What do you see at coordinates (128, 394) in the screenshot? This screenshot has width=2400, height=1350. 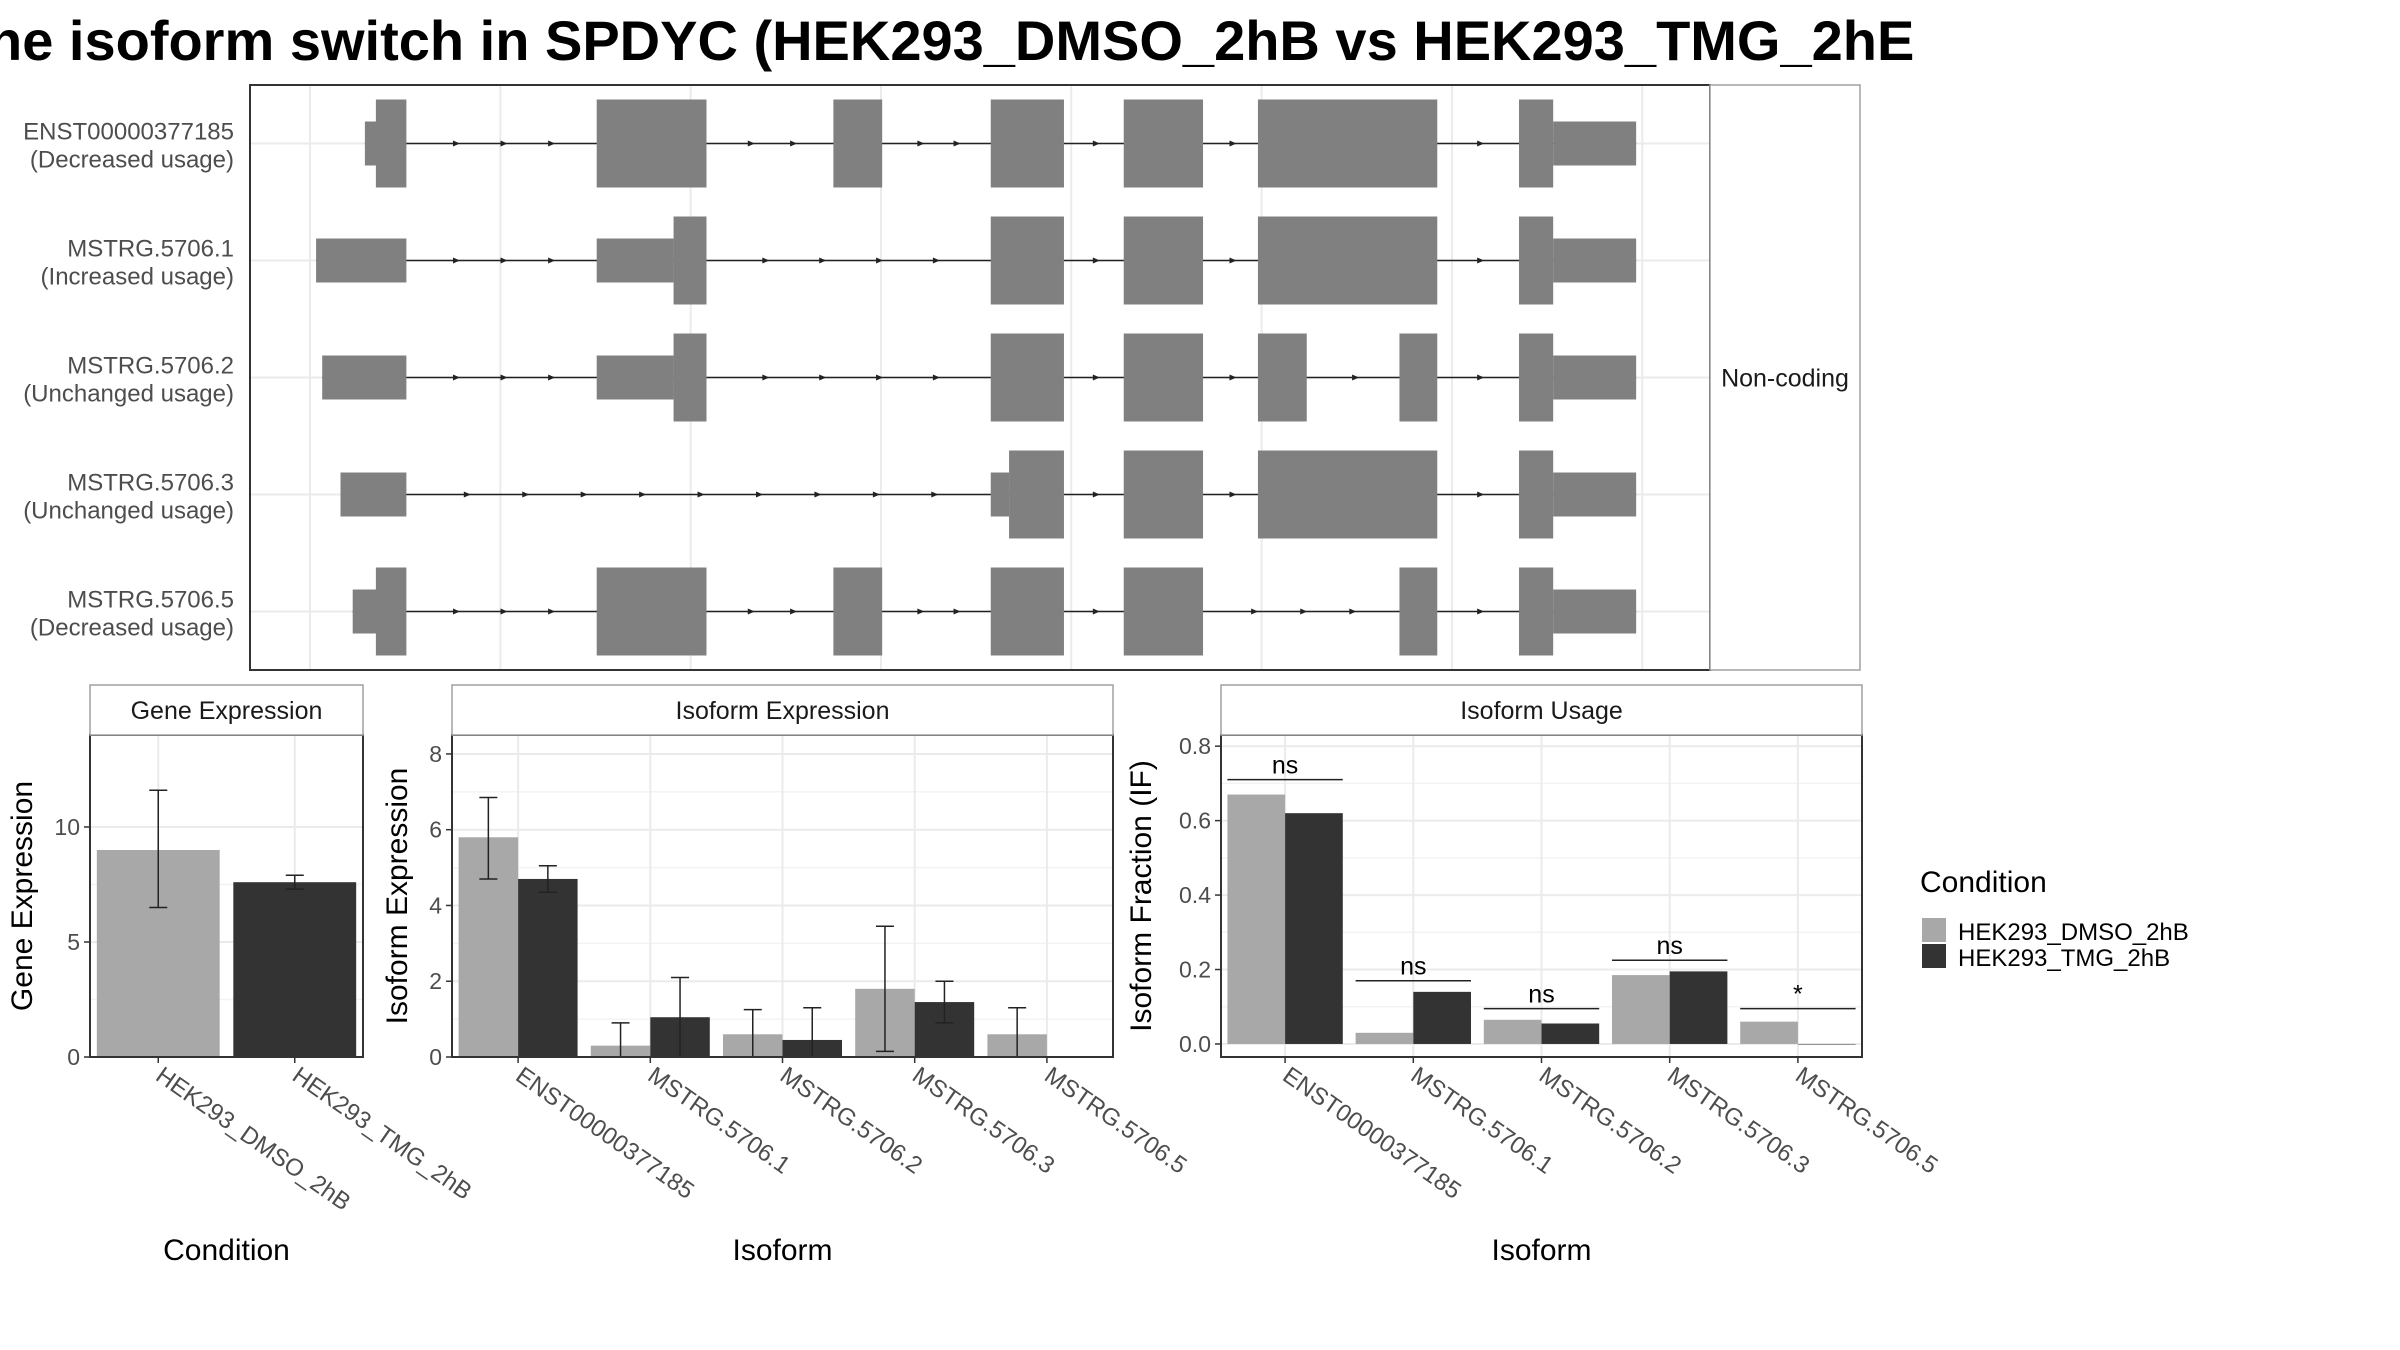 I see `isoform-status-label: (Unchanged usage)` at bounding box center [128, 394].